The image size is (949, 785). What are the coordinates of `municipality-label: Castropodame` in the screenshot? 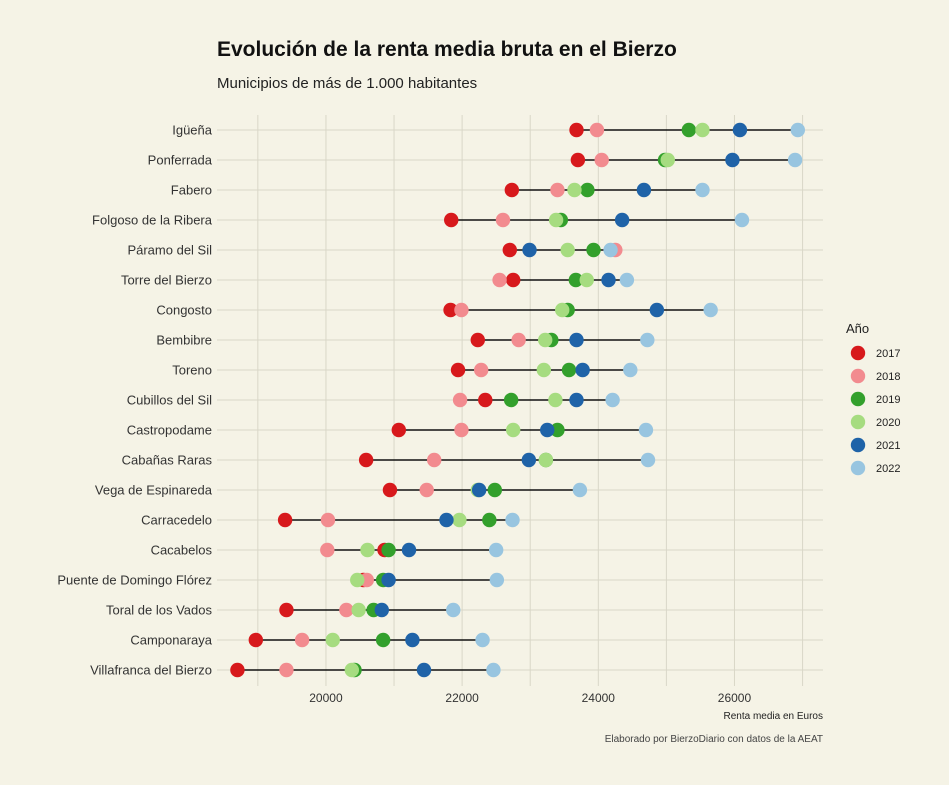 It's located at (169, 430).